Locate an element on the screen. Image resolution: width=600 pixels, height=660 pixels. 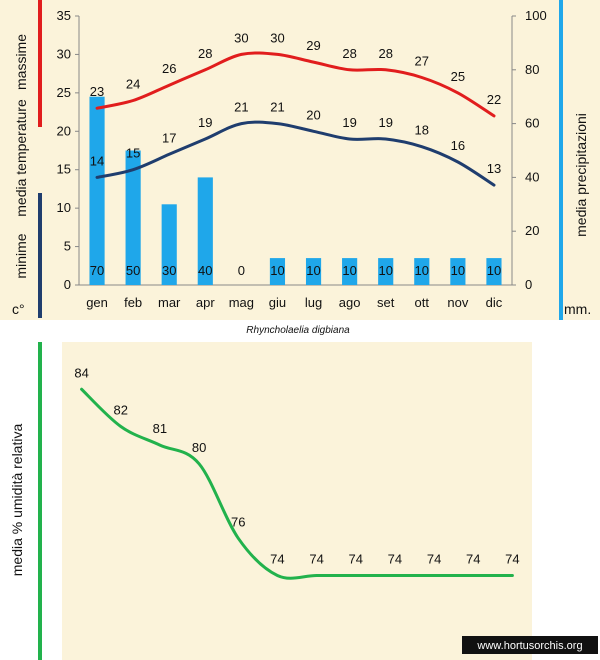
month-label: gen is located at coordinates (97, 302).